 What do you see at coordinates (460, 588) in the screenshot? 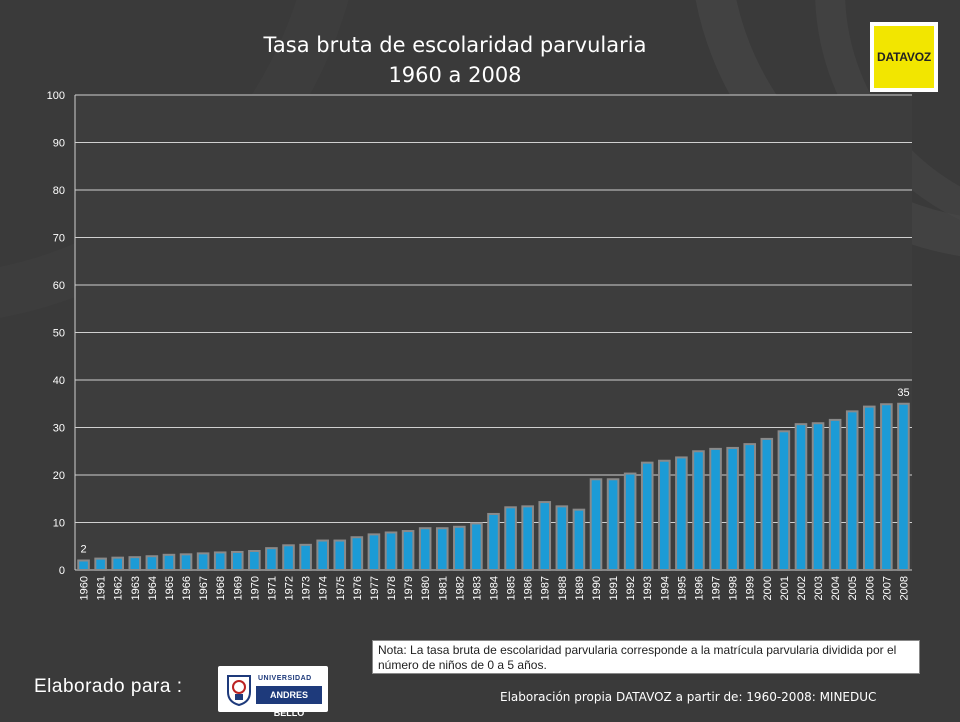
I see `x-tick-label: 1982` at bounding box center [460, 588].